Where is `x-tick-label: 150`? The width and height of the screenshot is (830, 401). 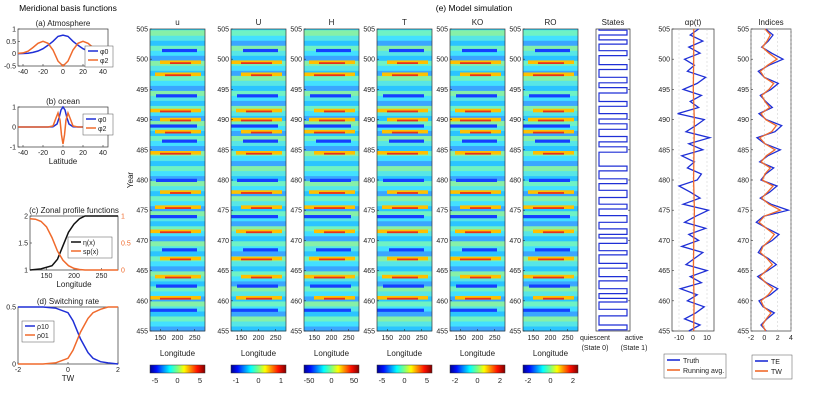
x-tick-label: 150 is located at coordinates (314, 338).